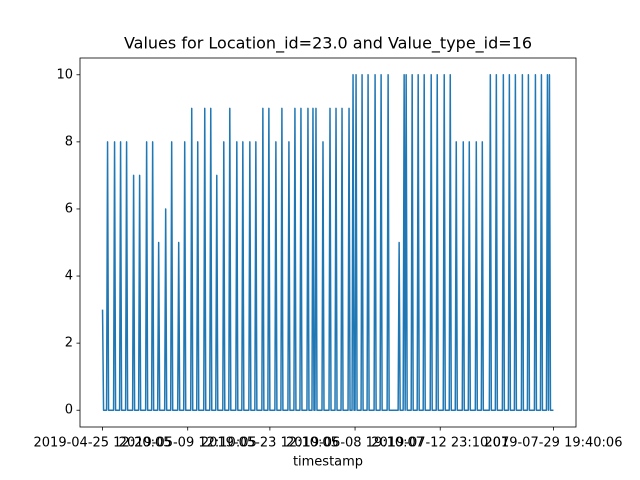 The width and height of the screenshot is (640, 480). What do you see at coordinates (188, 443) in the screenshot?
I see `x-tick-label: 2019-05-09 12:10:05` at bounding box center [188, 443].